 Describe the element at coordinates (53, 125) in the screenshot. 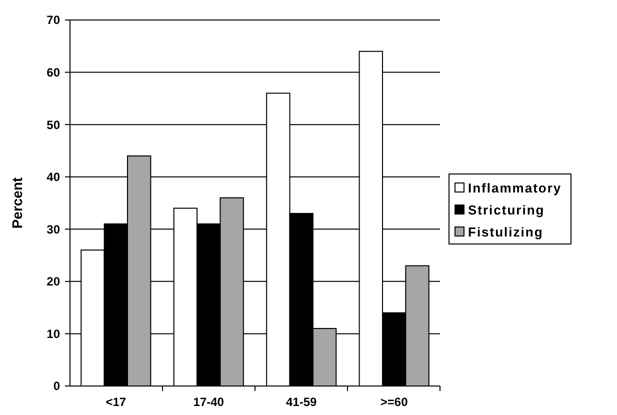

I see `y-tick-label: 50` at that location.